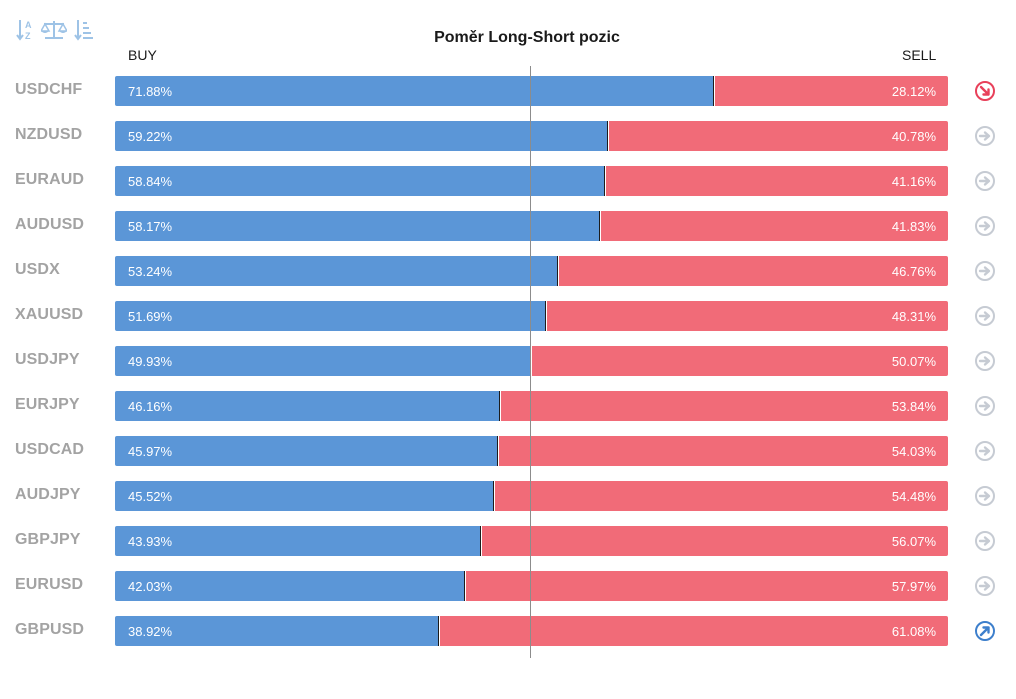 The height and width of the screenshot is (699, 1016). I want to click on buy-label: BUY, so click(142, 55).